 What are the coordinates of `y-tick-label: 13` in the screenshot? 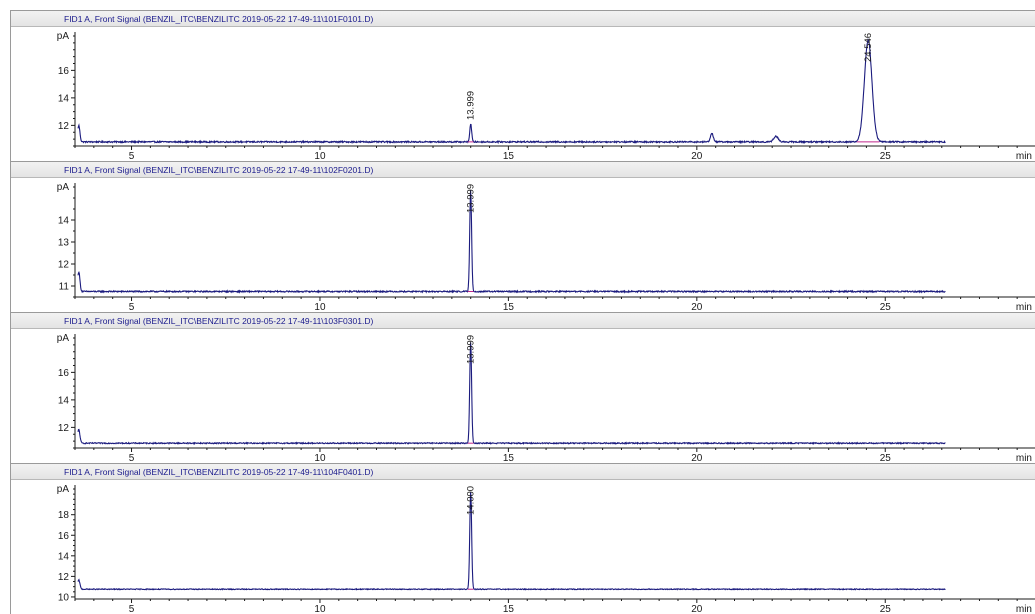 It's located at (64, 243).